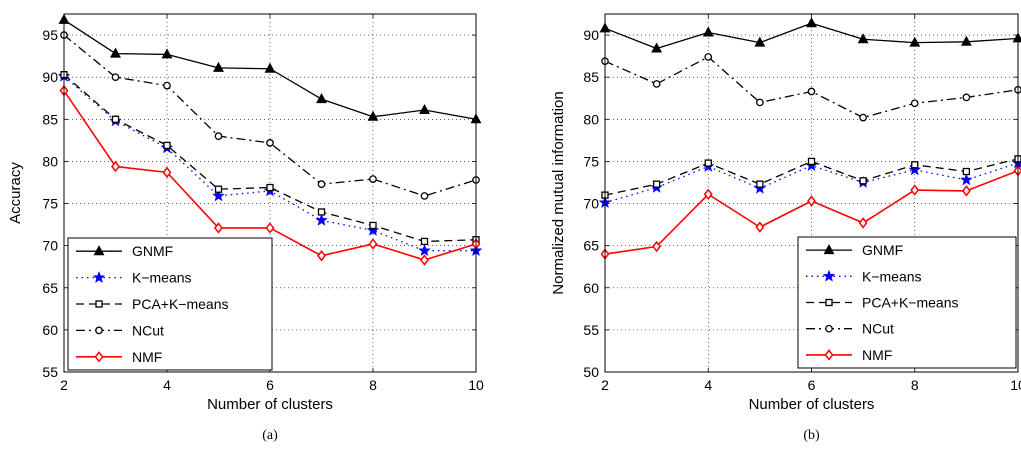 This screenshot has height=454, width=1021. What do you see at coordinates (180, 304) in the screenshot?
I see `panel-a-legend-label: PCA+K−means` at bounding box center [180, 304].